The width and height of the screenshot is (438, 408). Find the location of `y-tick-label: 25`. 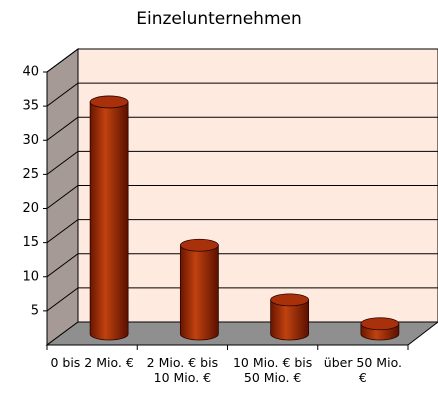

y-tick-label: 25 is located at coordinates (30, 174).